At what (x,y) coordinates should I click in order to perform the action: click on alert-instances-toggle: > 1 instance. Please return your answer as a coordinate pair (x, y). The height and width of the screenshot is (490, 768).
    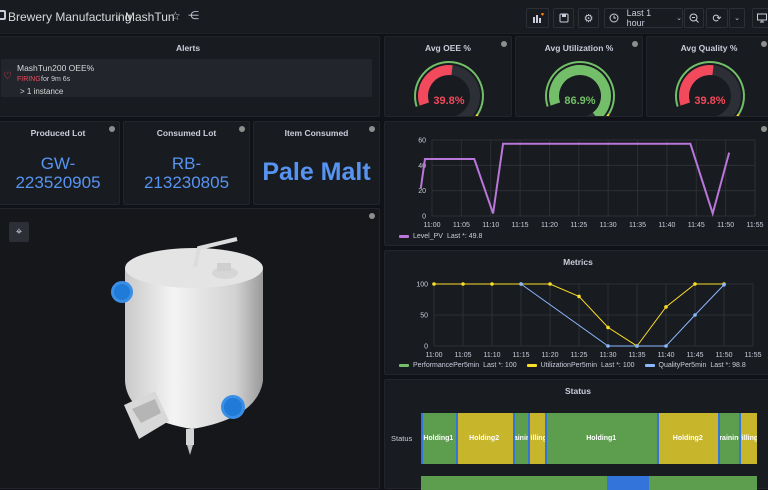
    Looking at the image, I should click on (42, 91).